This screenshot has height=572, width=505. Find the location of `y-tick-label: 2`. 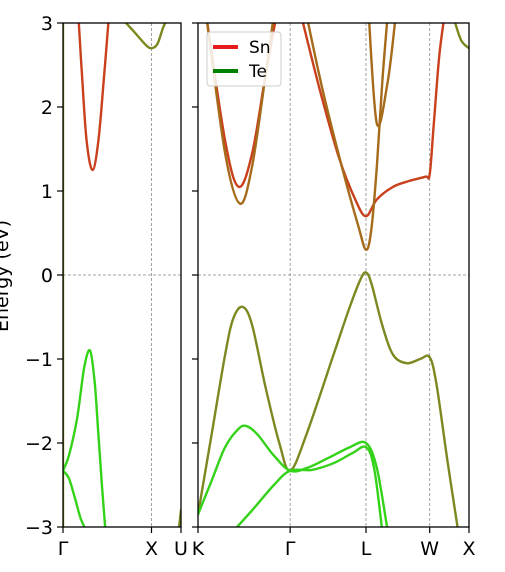

y-tick-label: 2 is located at coordinates (47, 108).